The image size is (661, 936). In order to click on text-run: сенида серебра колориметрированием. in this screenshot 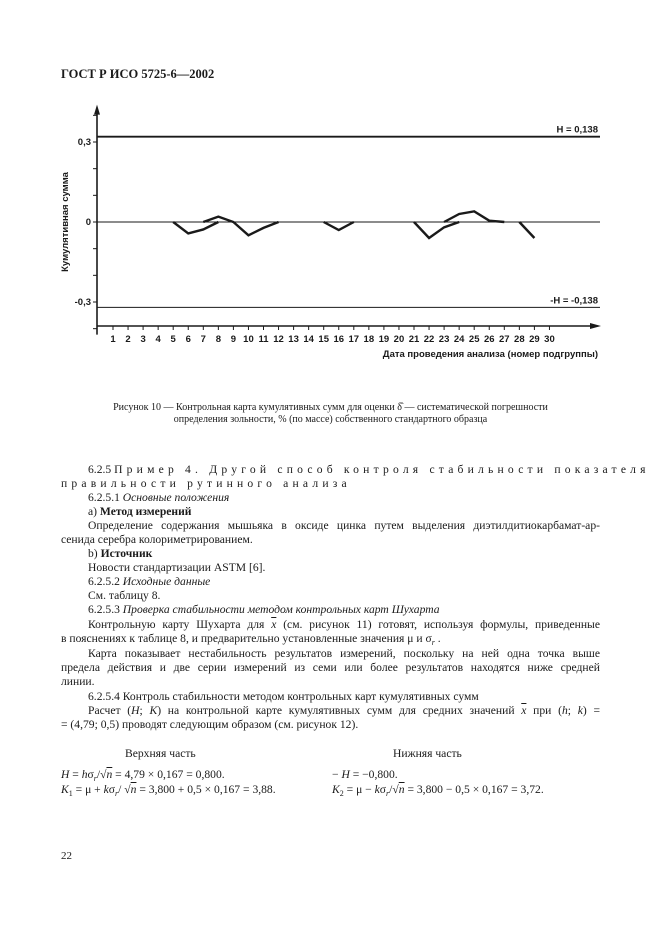, I will do `click(157, 539)`.